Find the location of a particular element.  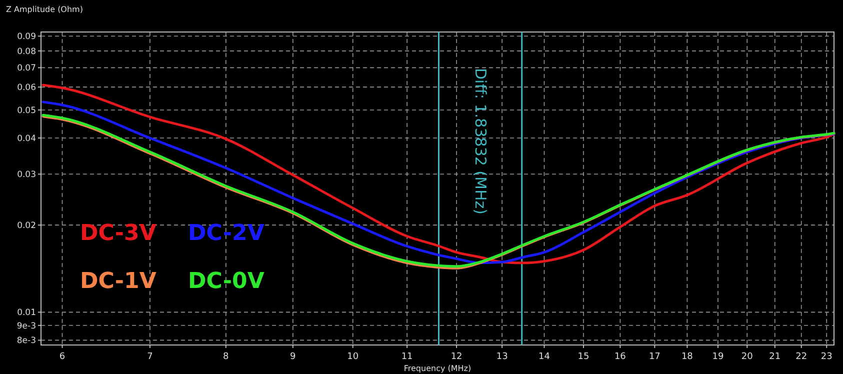

x-tick-label: 9 is located at coordinates (293, 357).